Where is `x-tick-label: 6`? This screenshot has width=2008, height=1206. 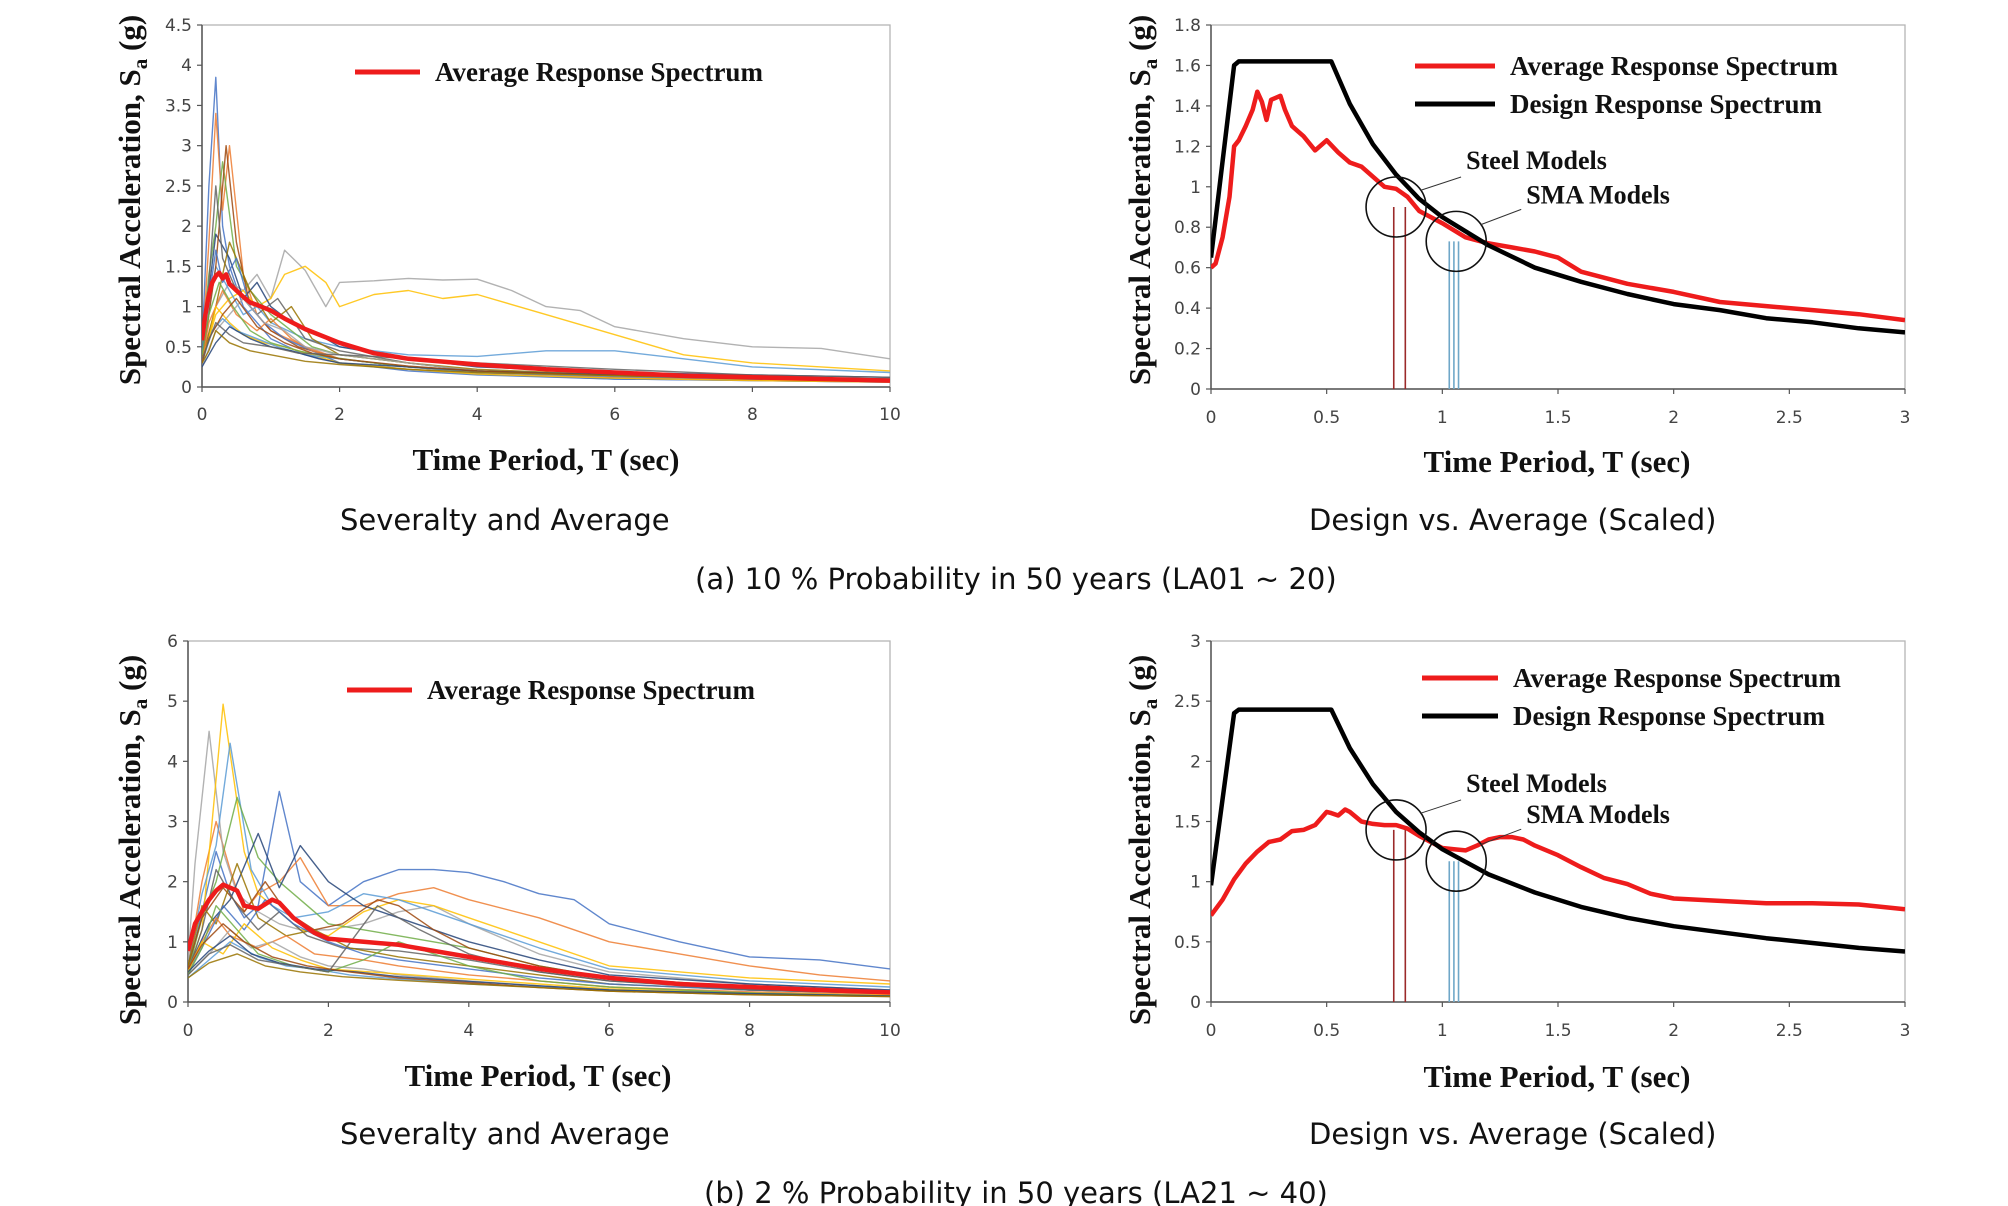
x-tick-label: 6 is located at coordinates (609, 1031).